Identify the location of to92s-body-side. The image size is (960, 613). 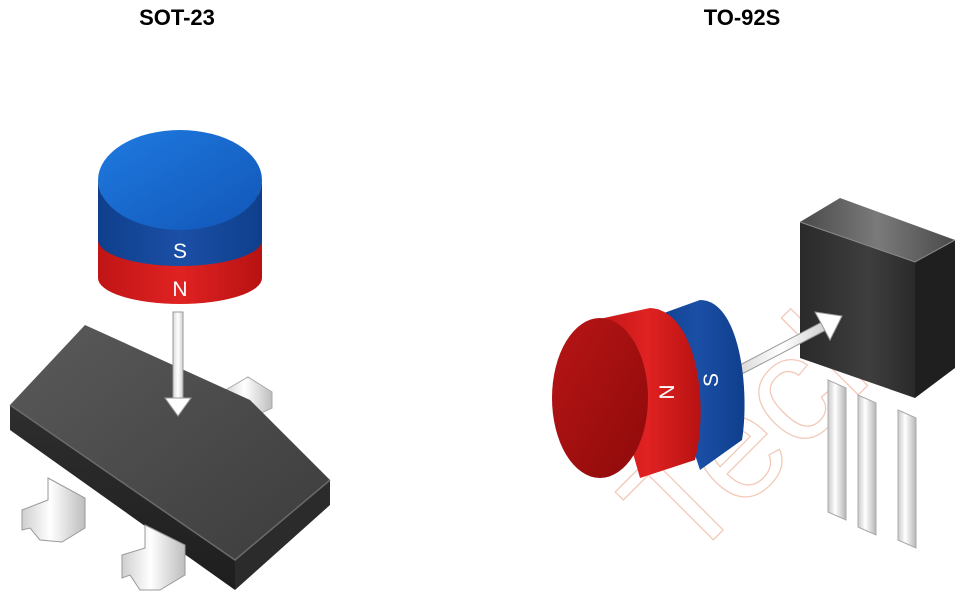
(935, 319).